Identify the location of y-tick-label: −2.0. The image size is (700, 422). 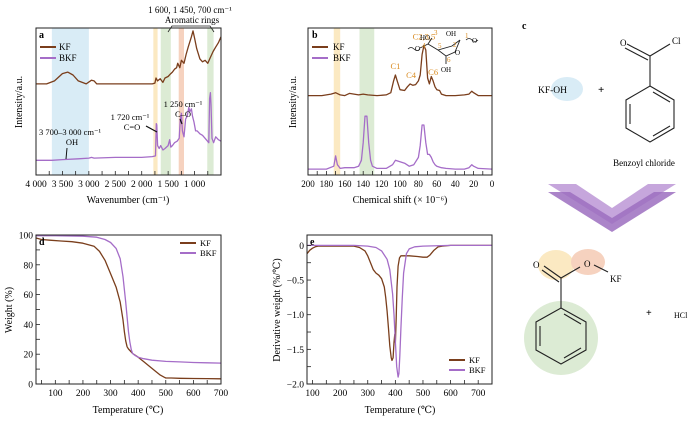
(295, 386).